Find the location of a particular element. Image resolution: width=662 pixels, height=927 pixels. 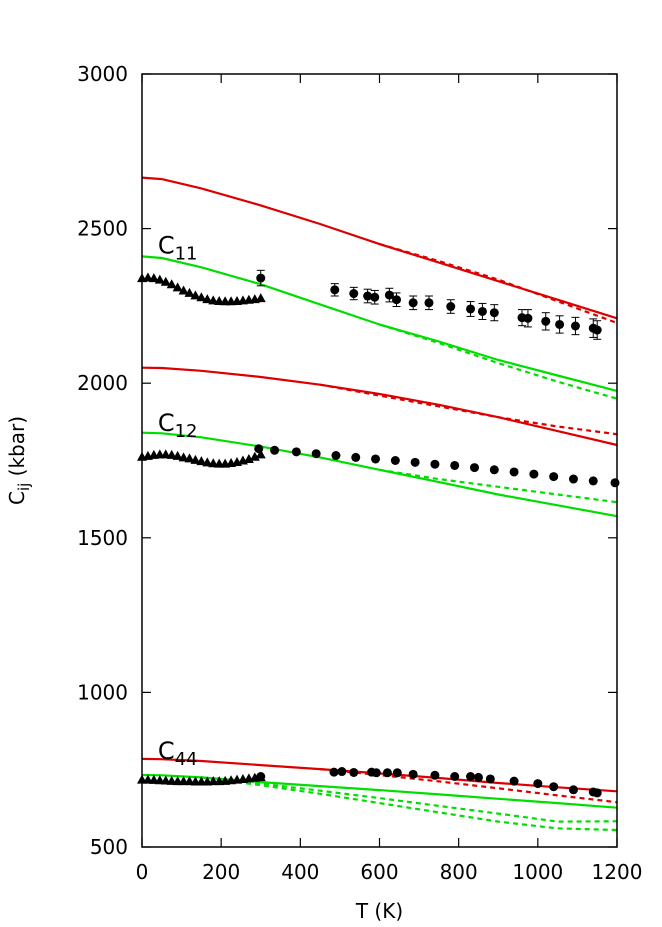

curve-label-subscript: 11 is located at coordinates (186, 253).